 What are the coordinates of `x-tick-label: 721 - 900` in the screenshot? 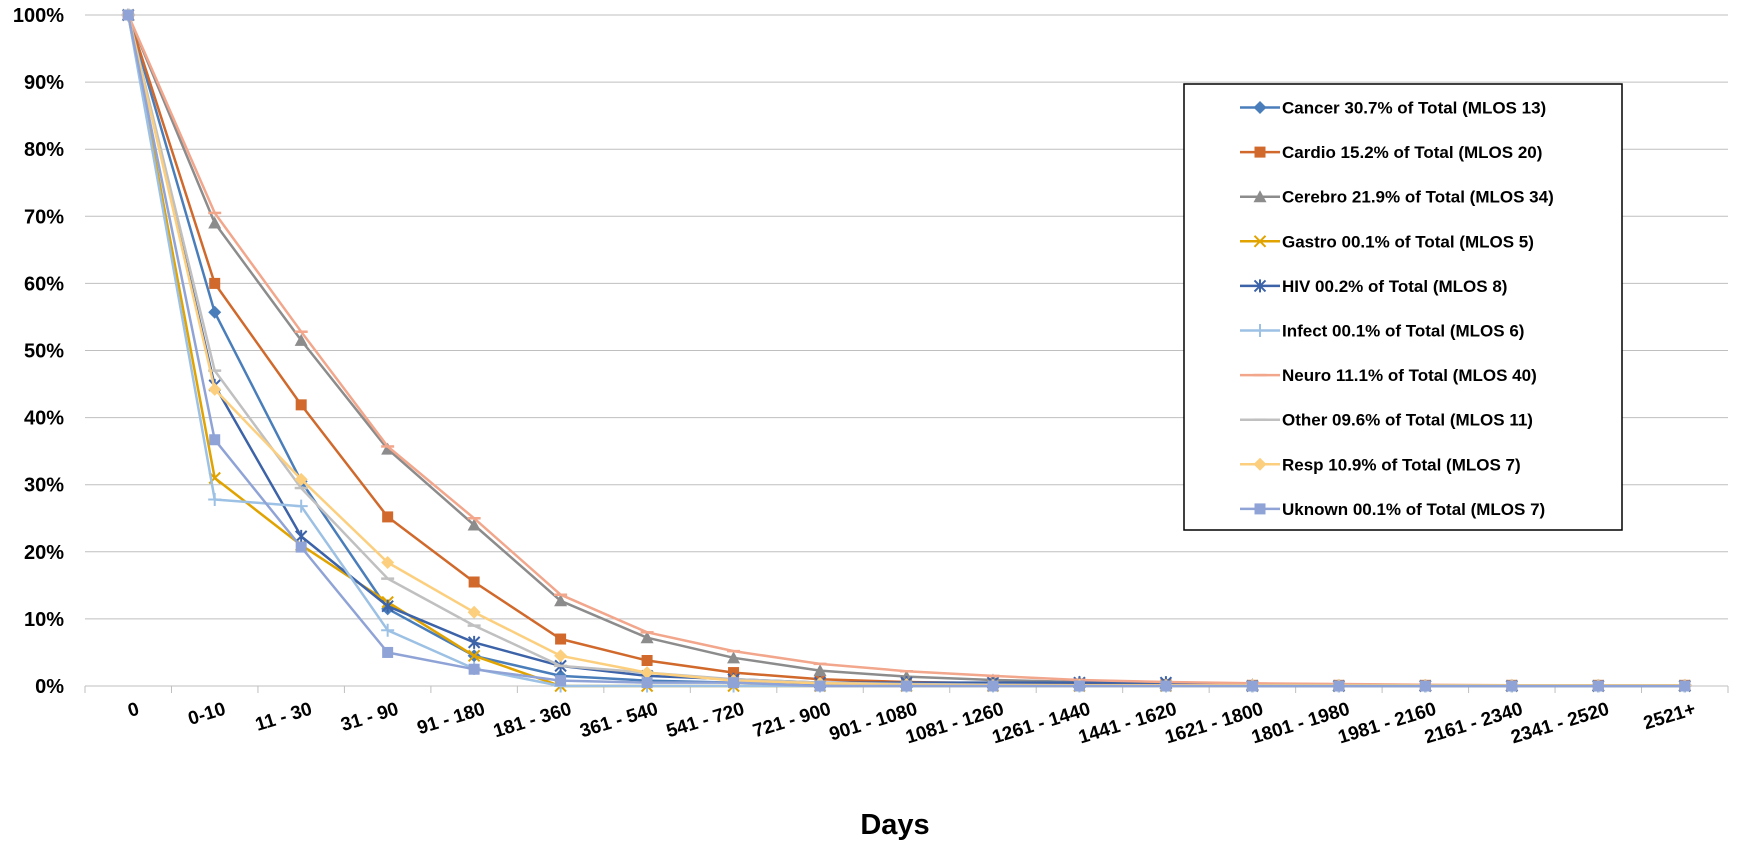 It's located at (792, 721).